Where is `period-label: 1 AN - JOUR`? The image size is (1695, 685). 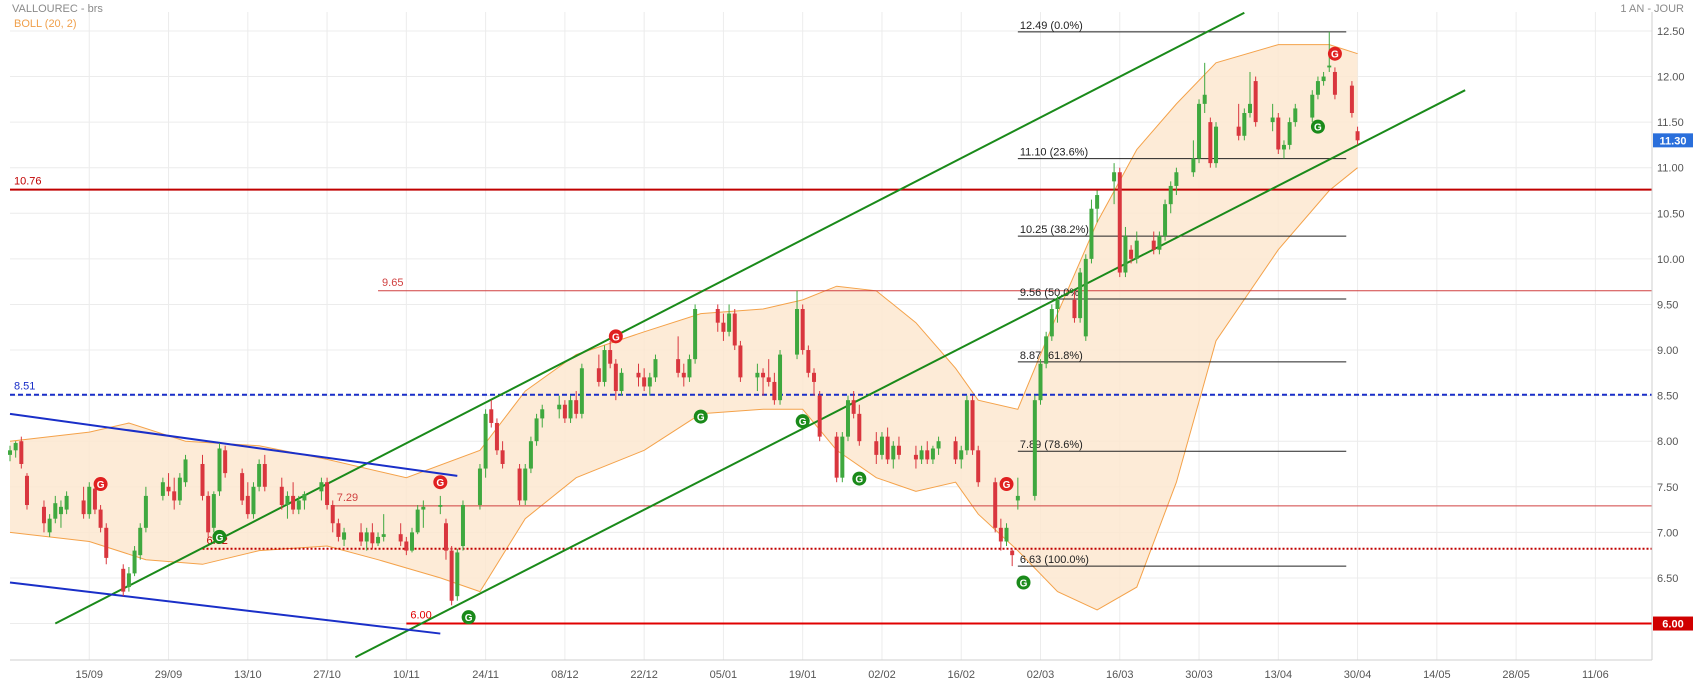
period-label: 1 AN - JOUR is located at coordinates (1652, 9).